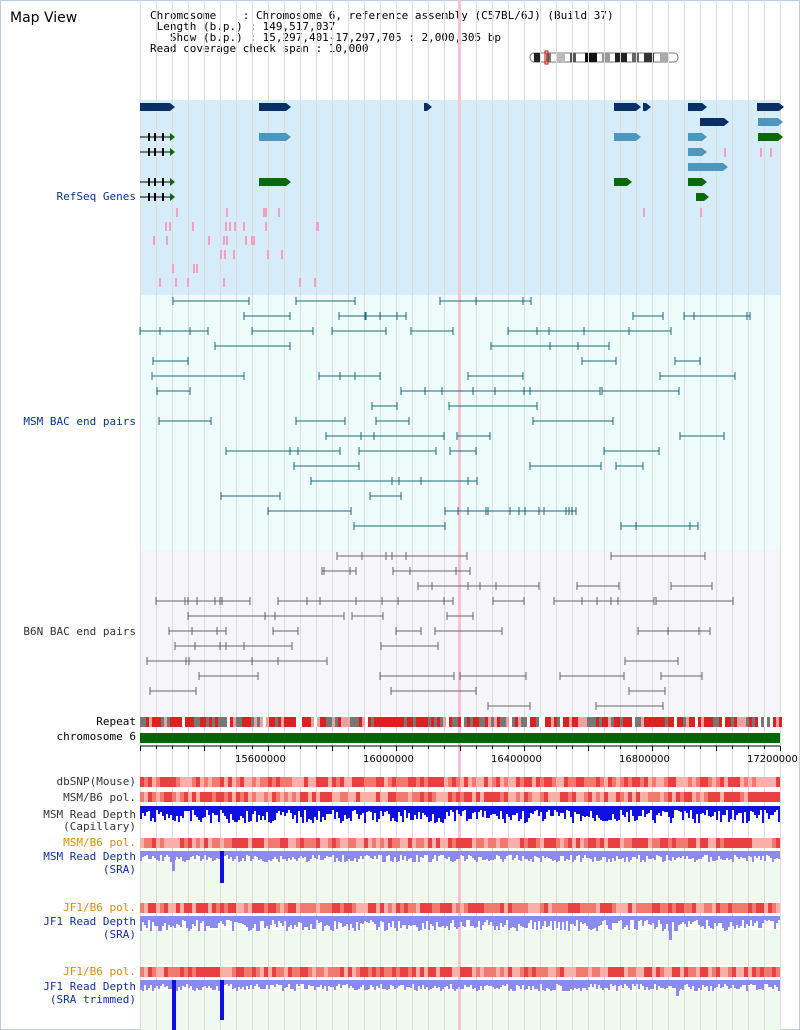  Describe the element at coordinates (163, 197) in the screenshot. I see `exon` at that location.